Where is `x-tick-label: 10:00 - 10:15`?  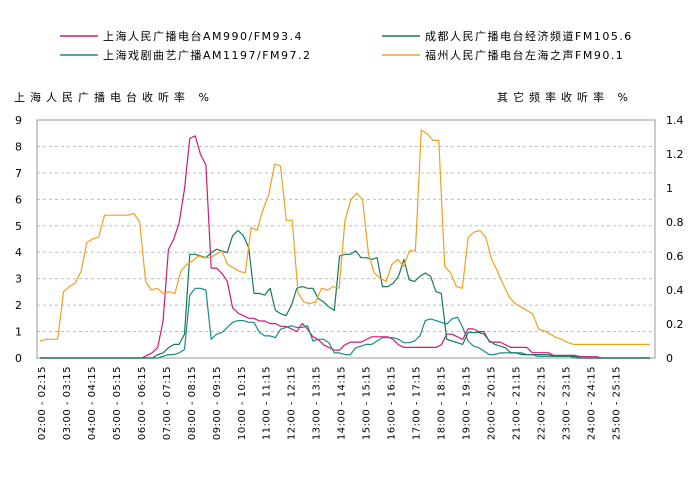
x-tick-label: 10:00 - 10:15 is located at coordinates (242, 403).